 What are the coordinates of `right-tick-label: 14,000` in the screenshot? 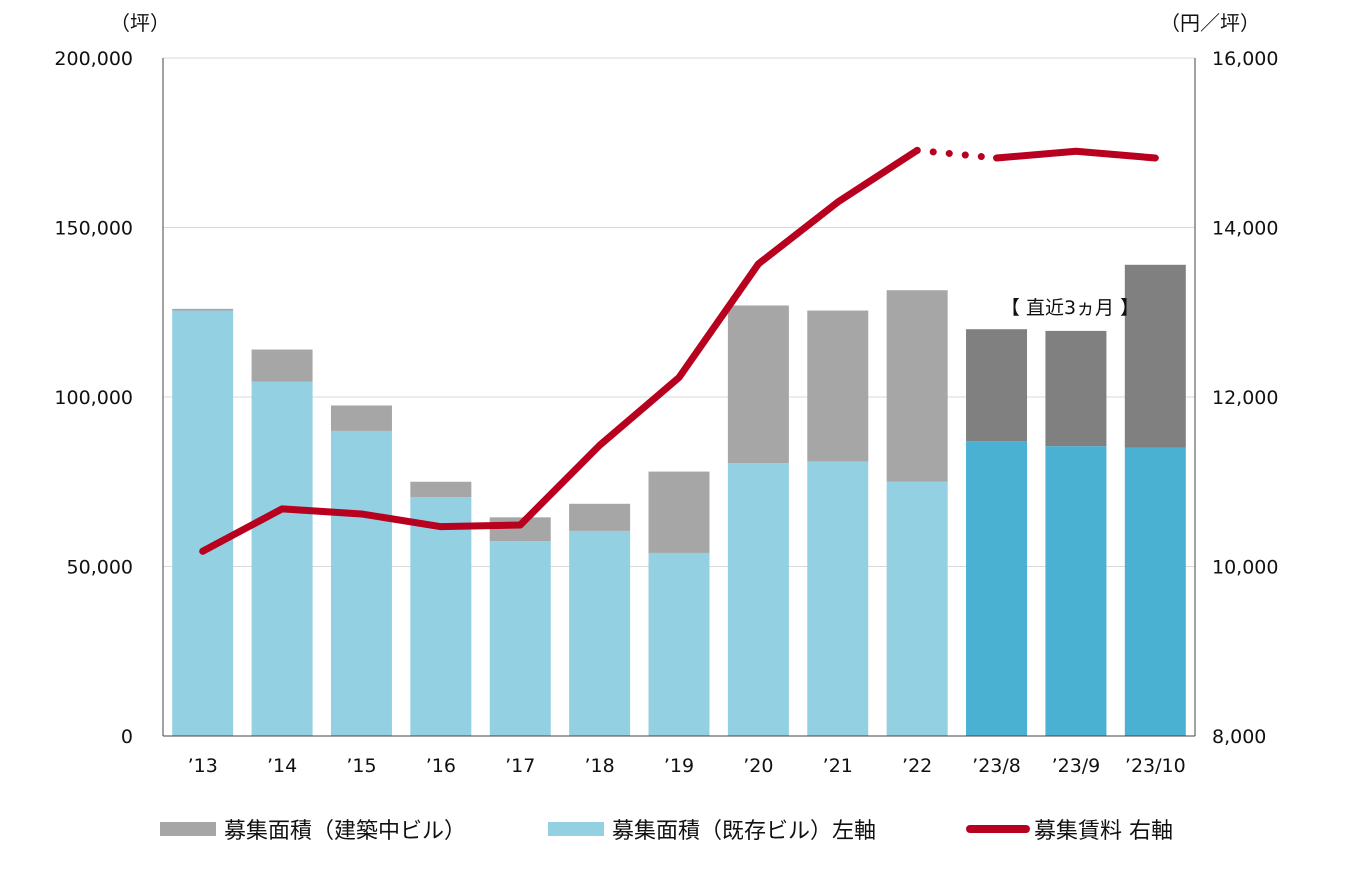 It's located at (1245, 229).